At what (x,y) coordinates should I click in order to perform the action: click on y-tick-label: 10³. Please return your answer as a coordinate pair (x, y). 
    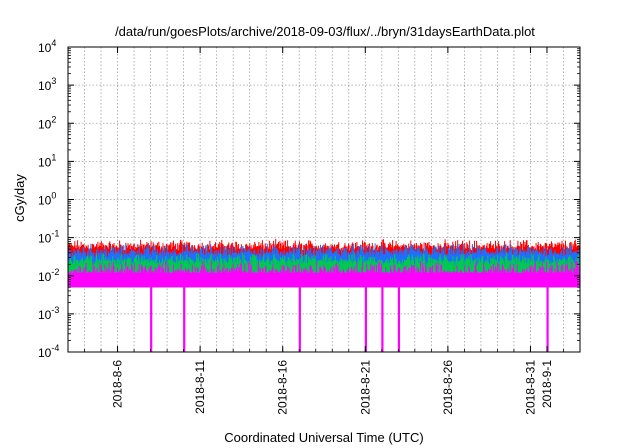
    Looking at the image, I should click on (47, 84).